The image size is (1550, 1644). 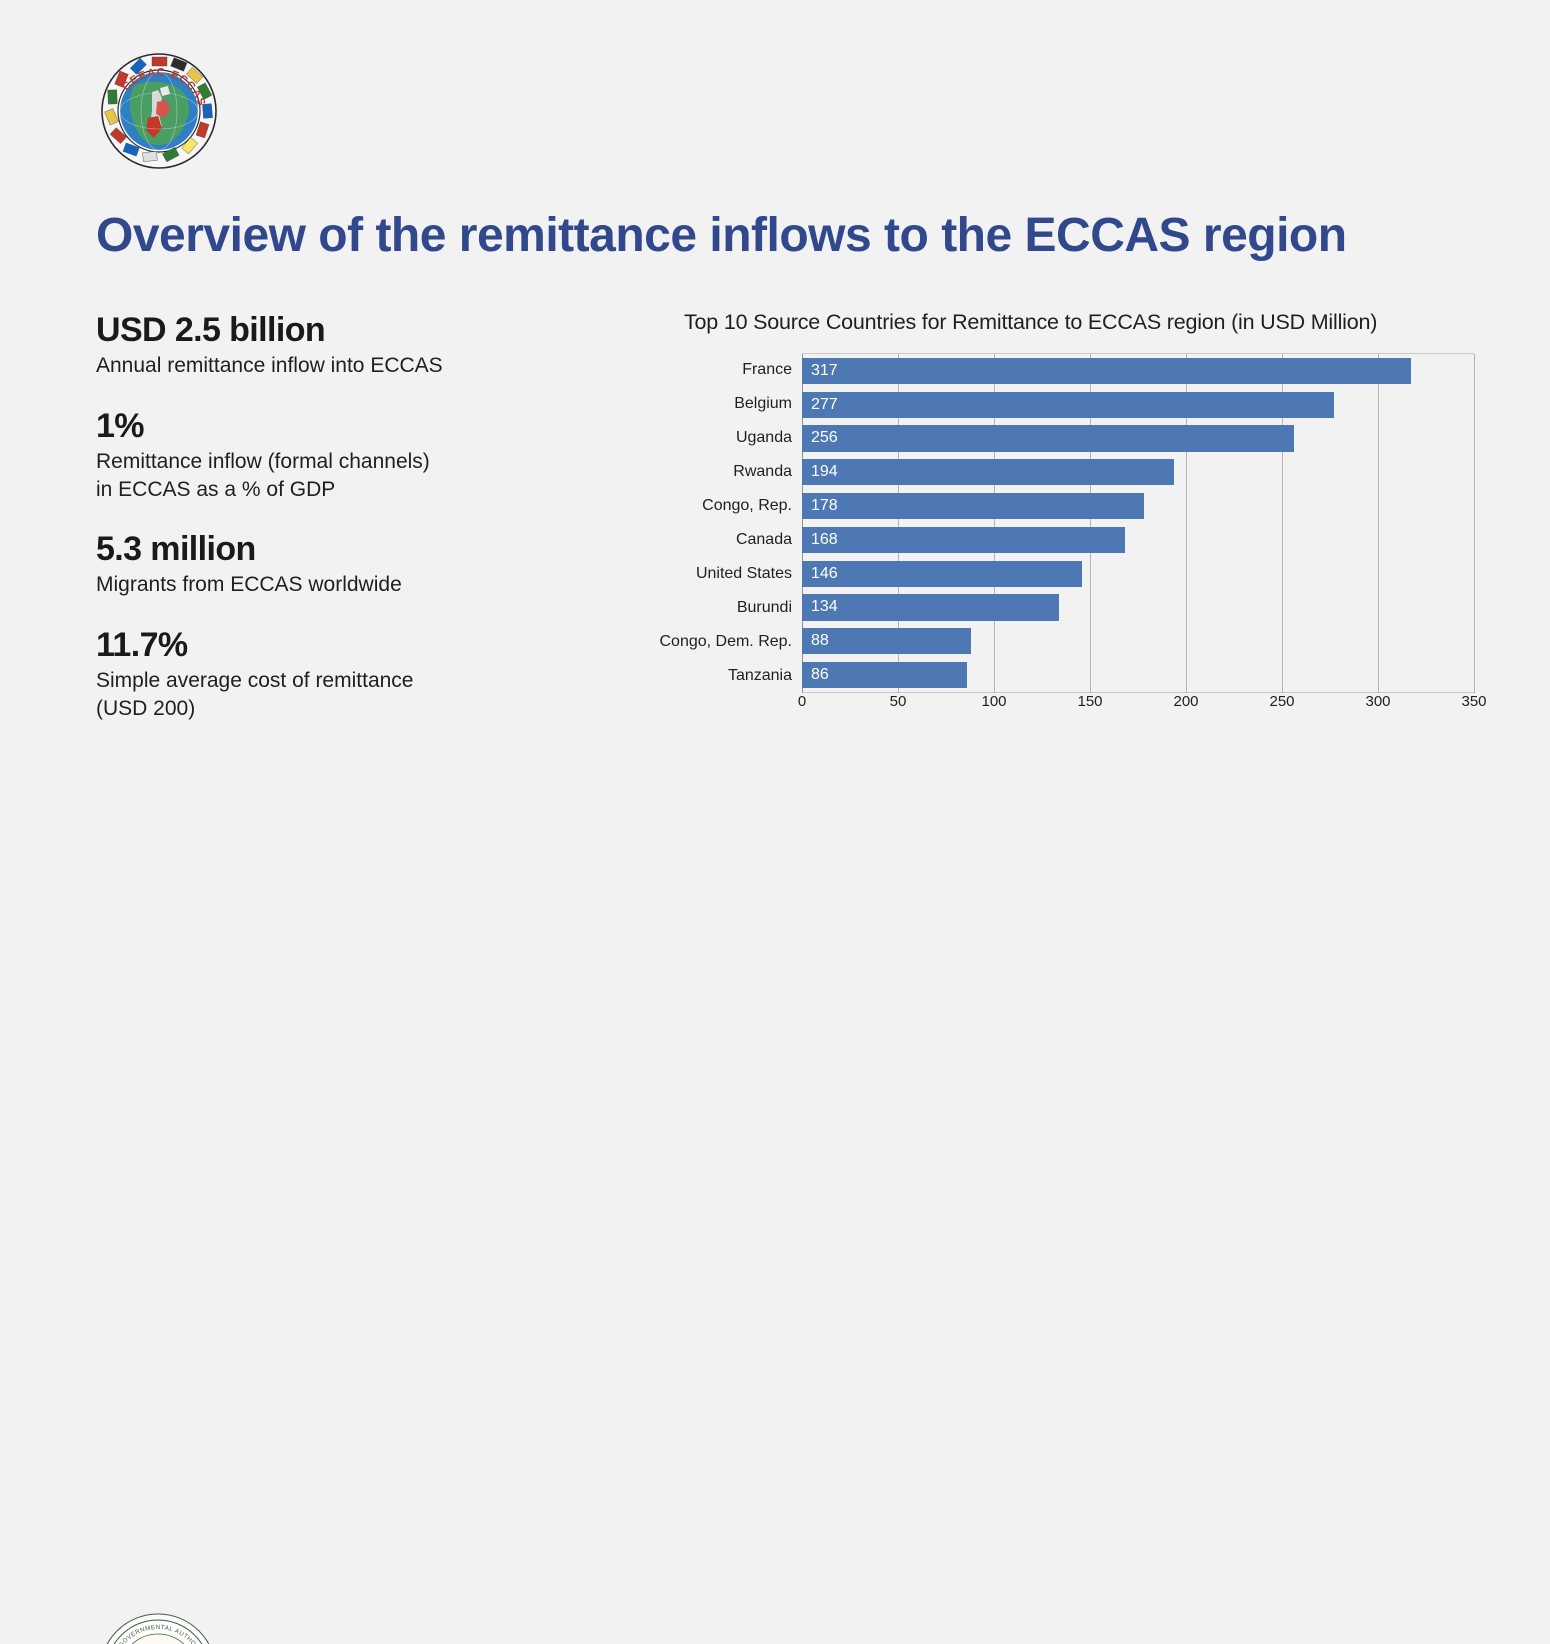 What do you see at coordinates (1106, 371) in the screenshot?
I see `bar: 317` at bounding box center [1106, 371].